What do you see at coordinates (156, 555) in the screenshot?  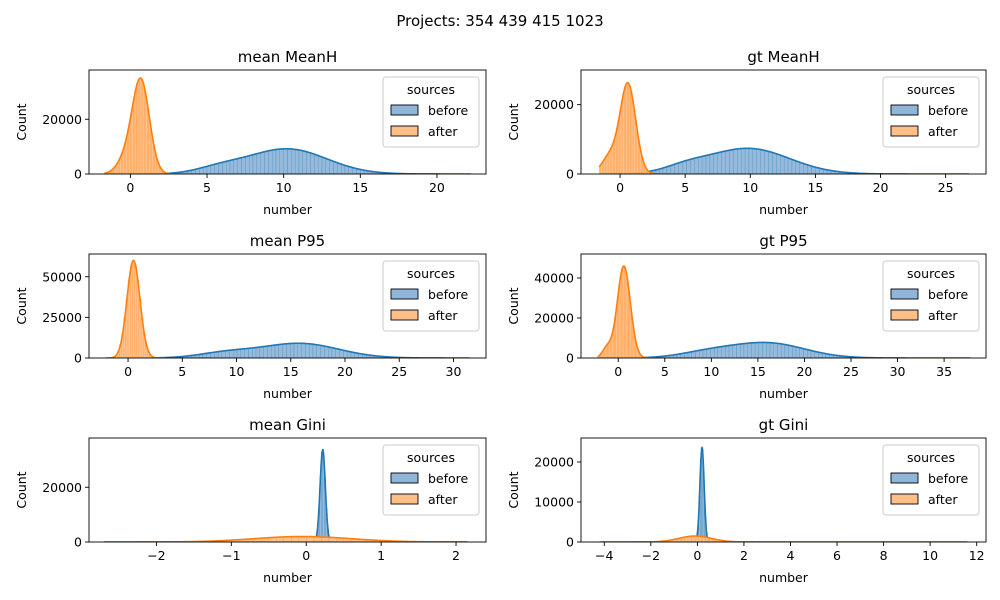 I see `x-tick-label: −2` at bounding box center [156, 555].